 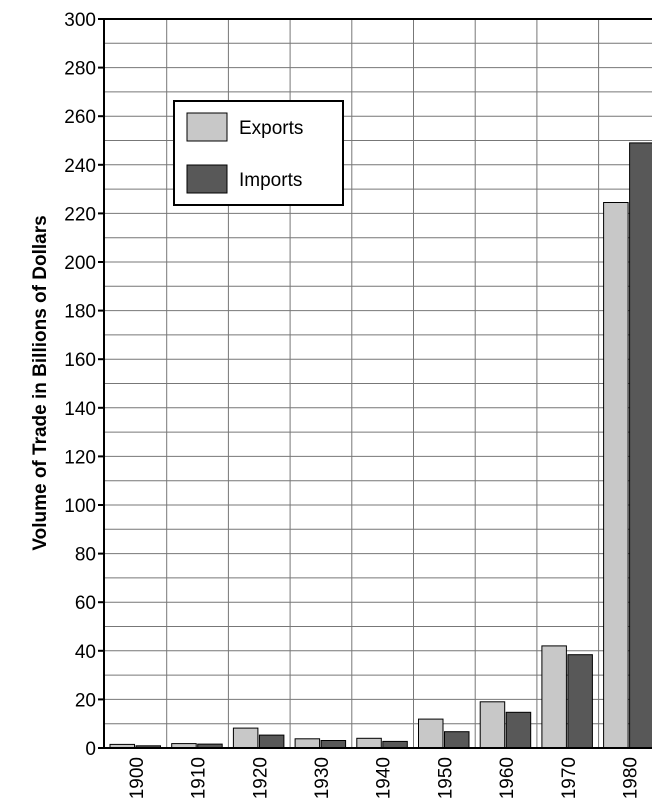 What do you see at coordinates (640, 445) in the screenshot?
I see `bar-imports-1980` at bounding box center [640, 445].